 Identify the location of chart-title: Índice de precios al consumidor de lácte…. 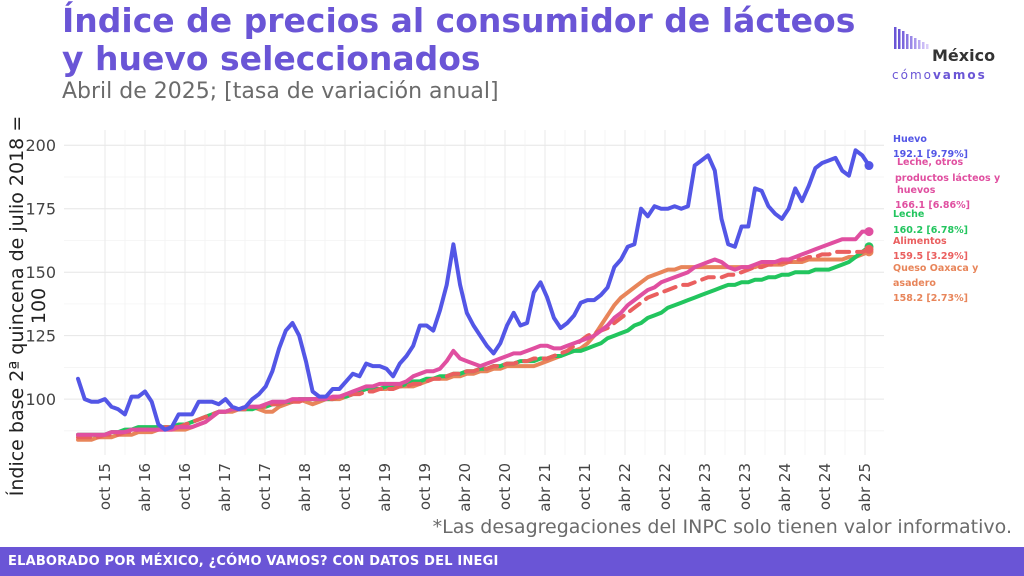
(459, 39).